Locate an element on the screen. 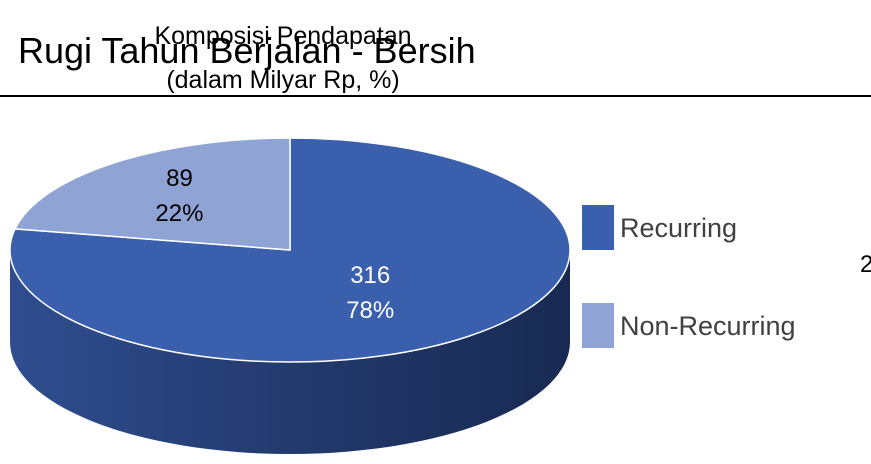 This screenshot has width=871, height=464. chart-subtitle: (dalam Milyar Rp, %) is located at coordinates (282, 80).